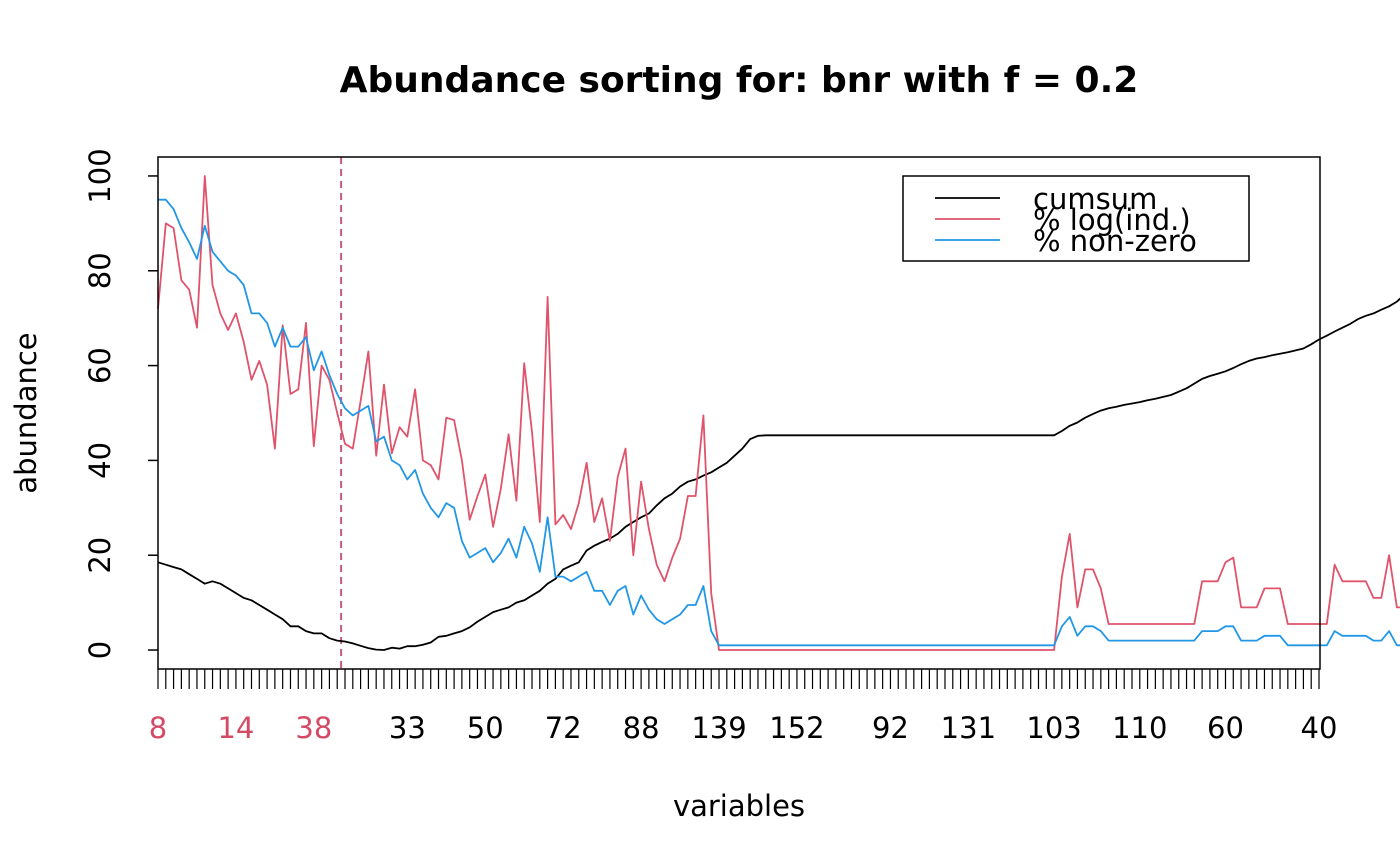  I want to click on y-axis: 0 20 40 60 80 100, so click(120, 403).